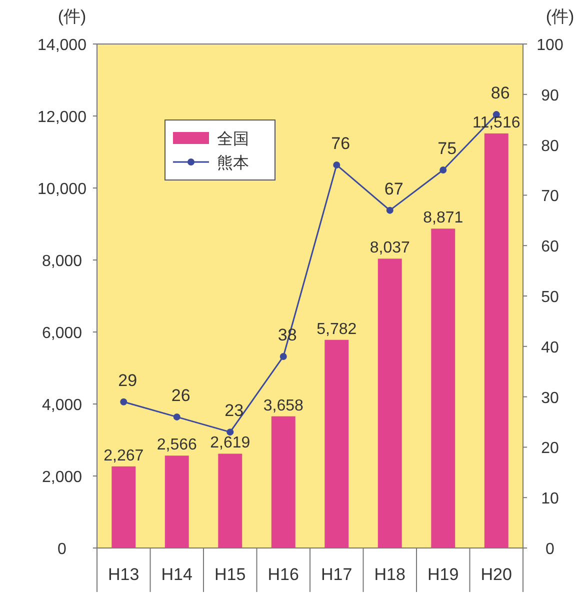  I want to click on x-tick-label: H13, so click(124, 574).